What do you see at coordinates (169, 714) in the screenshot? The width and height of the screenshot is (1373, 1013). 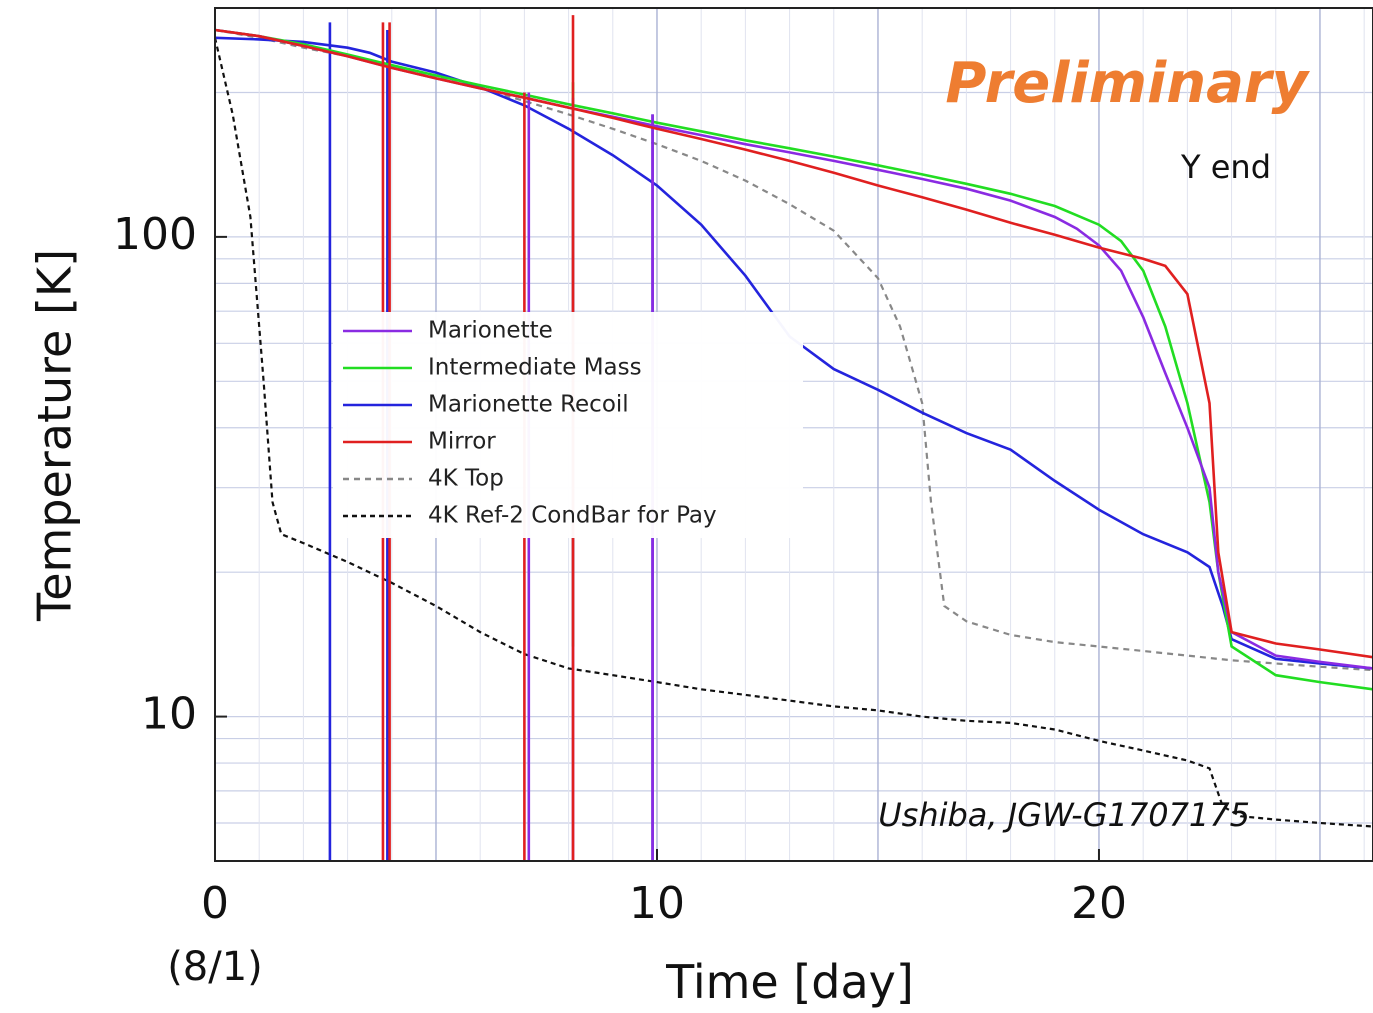 I see `y-tick-label: 10` at bounding box center [169, 714].